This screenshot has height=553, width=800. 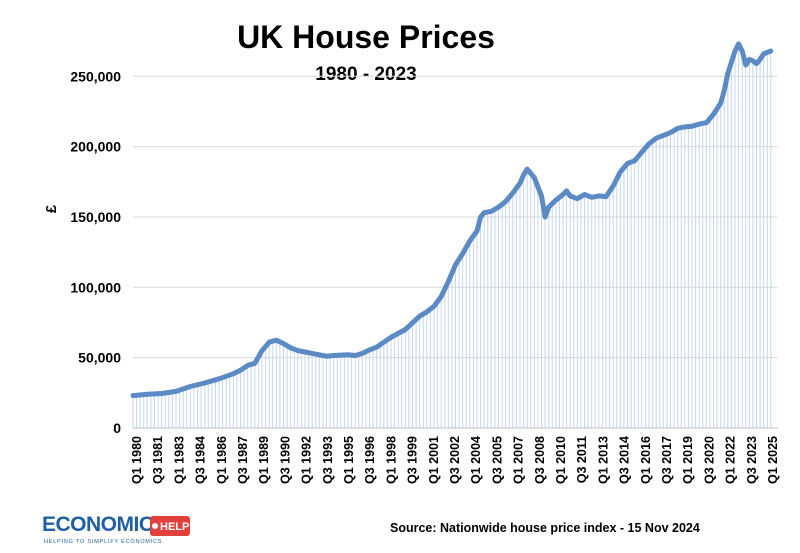 What do you see at coordinates (752, 460) in the screenshot?
I see `x-tick-label: Q3 2023` at bounding box center [752, 460].